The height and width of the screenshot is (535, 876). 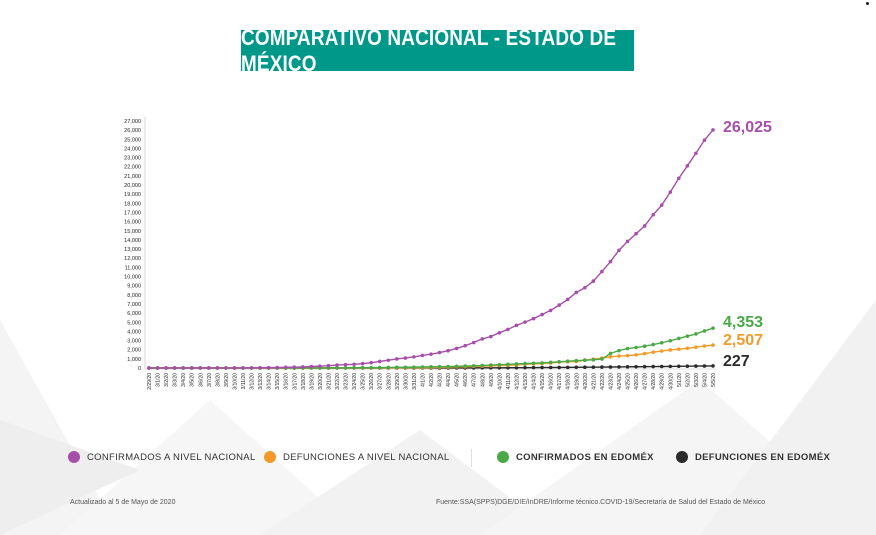 I want to click on y-tick-label: 13,000, so click(x=132, y=250).